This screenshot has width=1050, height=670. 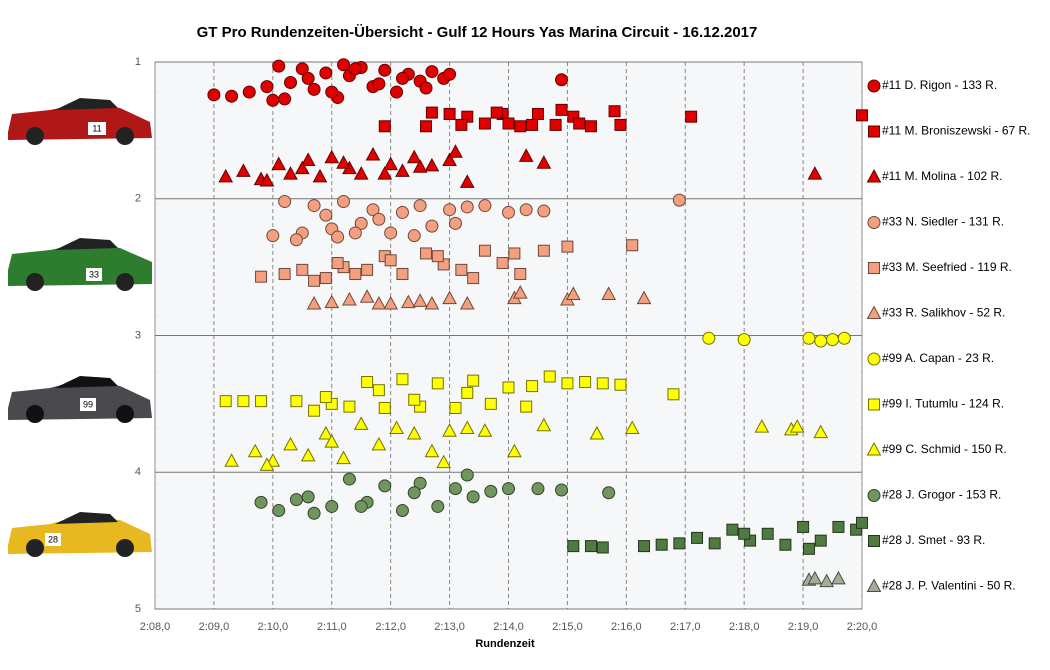 What do you see at coordinates (273, 627) in the screenshot?
I see `x-tick-label: 2:10,0` at bounding box center [273, 627].